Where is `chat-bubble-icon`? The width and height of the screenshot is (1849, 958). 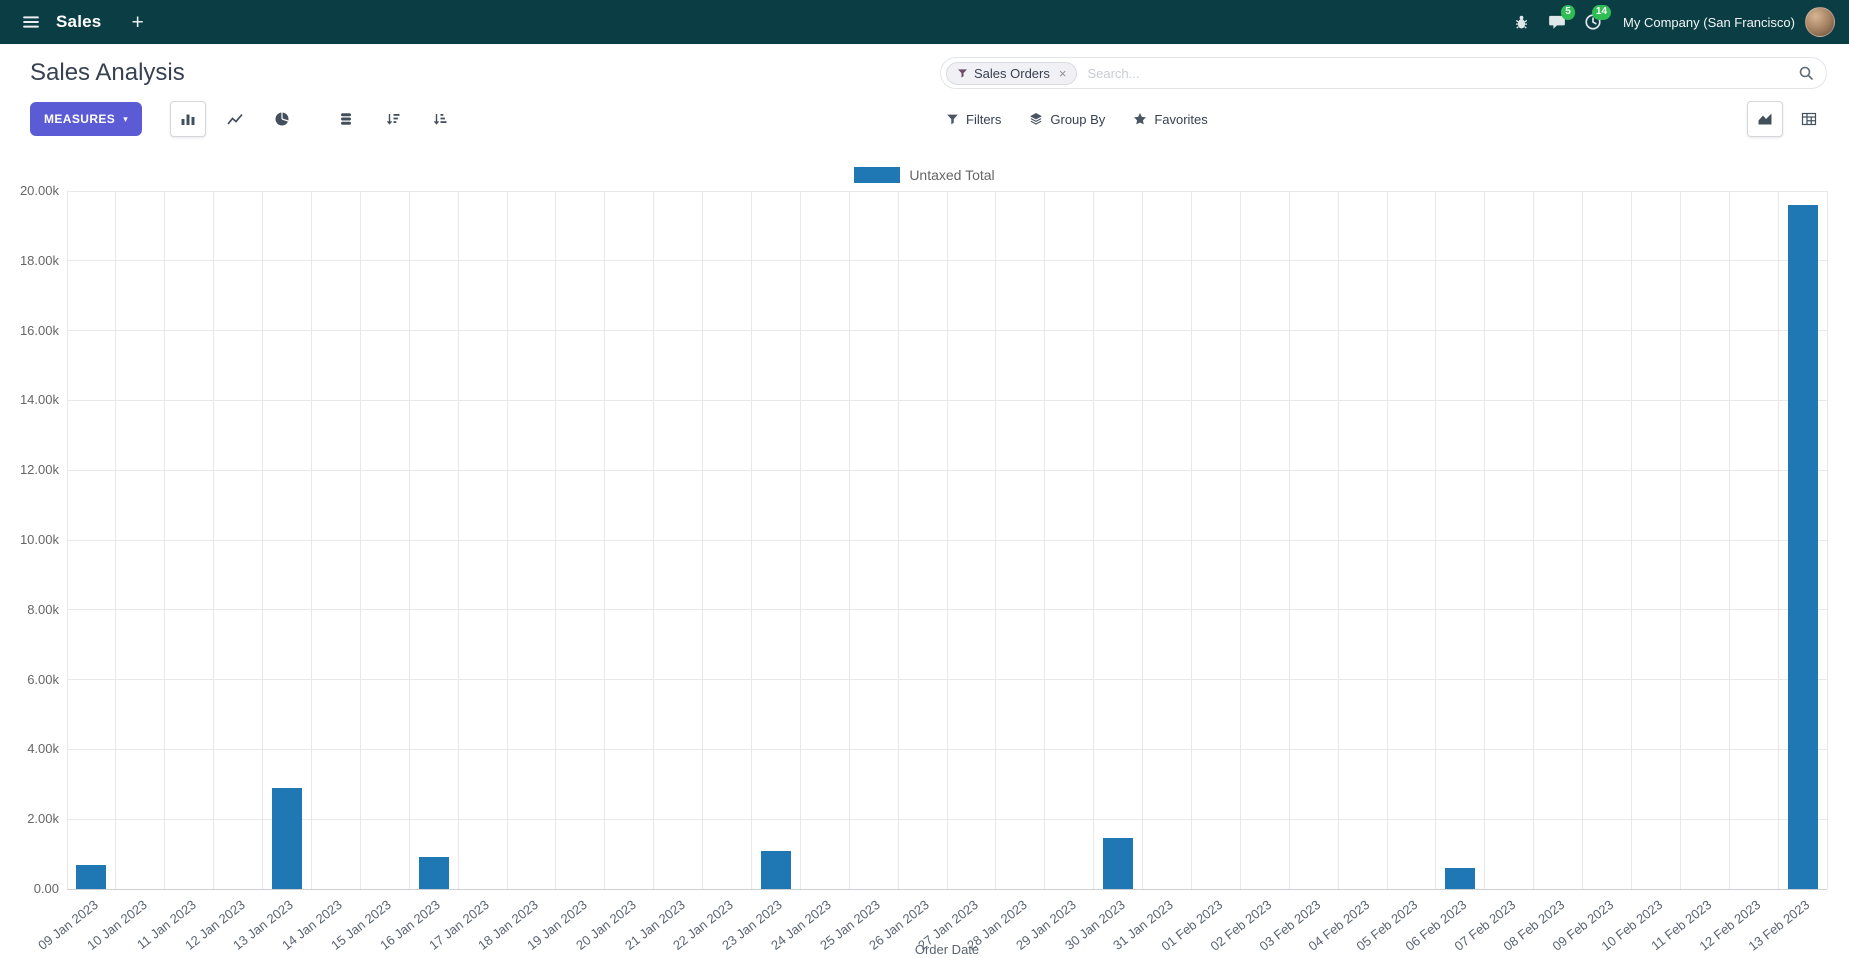 chat-bubble-icon is located at coordinates (1557, 22).